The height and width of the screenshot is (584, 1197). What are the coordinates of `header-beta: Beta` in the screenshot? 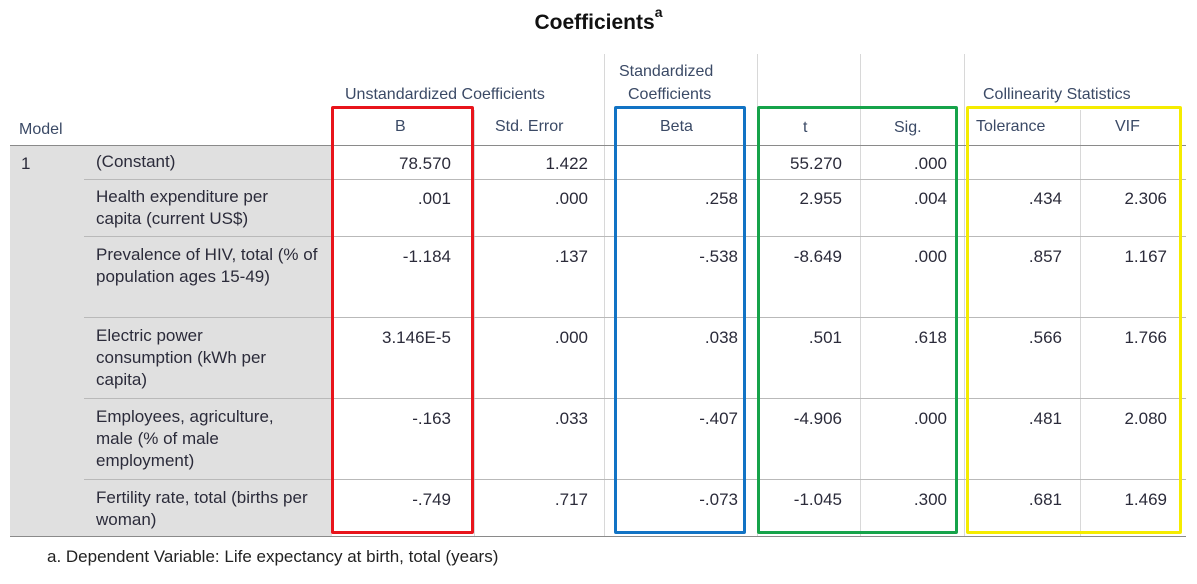 It's located at (676, 126).